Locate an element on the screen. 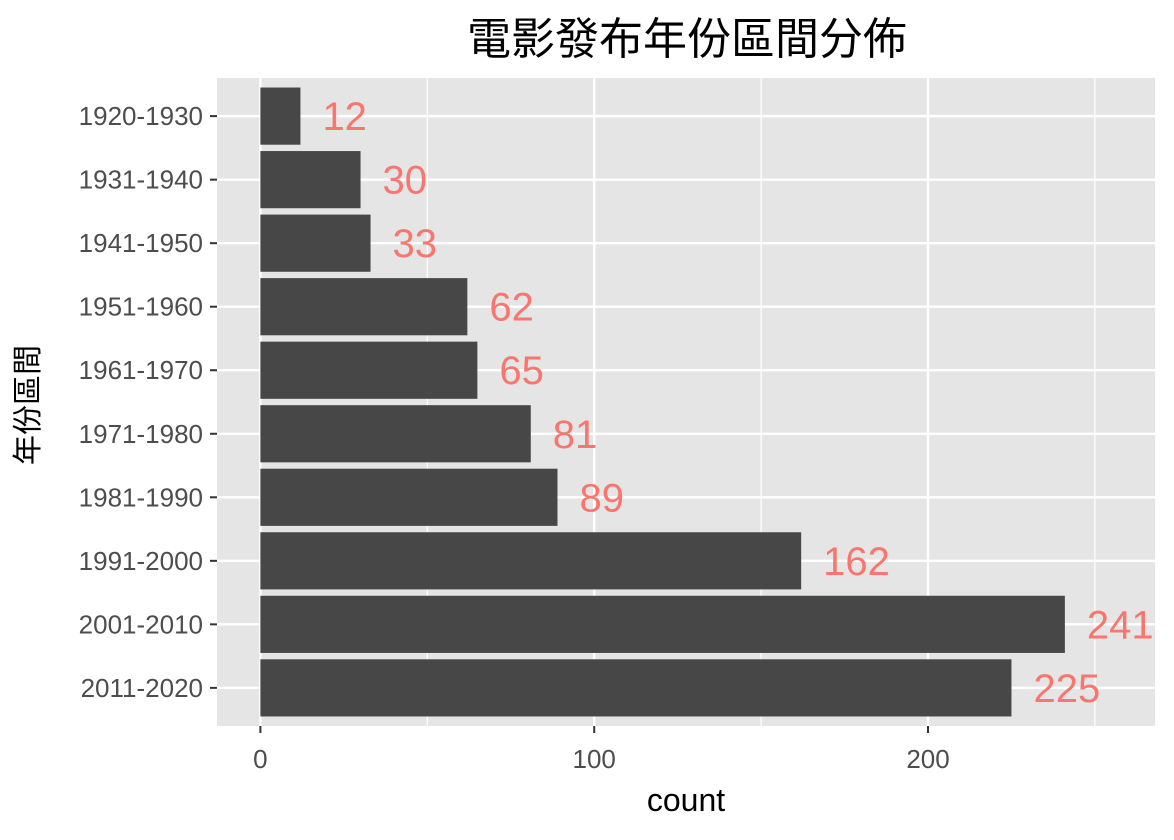  y-axis-title: 年份區間 is located at coordinates (28, 405).